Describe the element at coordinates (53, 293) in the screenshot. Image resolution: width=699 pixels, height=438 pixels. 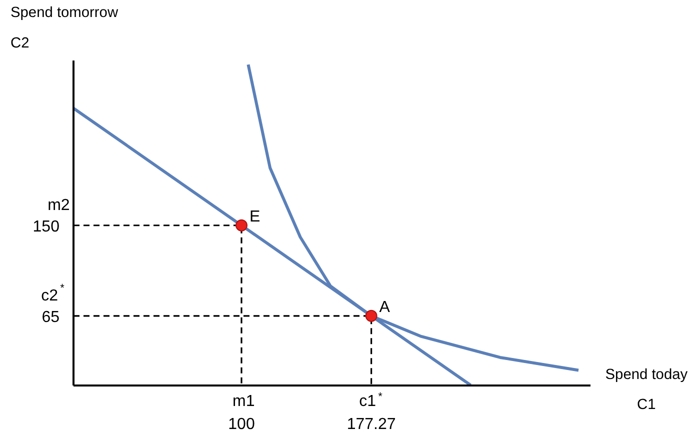
I see `annotation: c2*` at that location.